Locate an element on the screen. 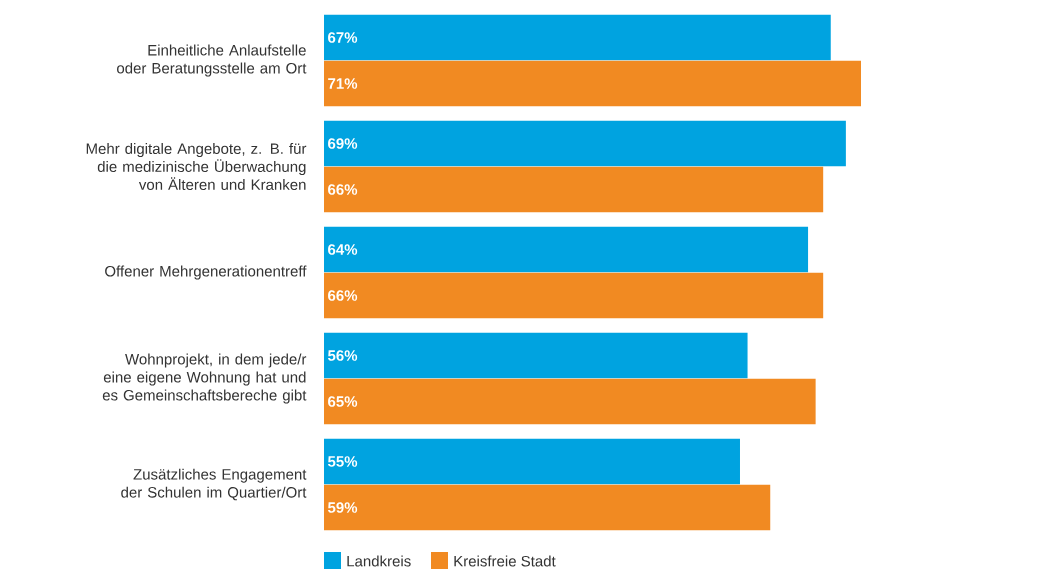 Image resolution: width=1053 pixels, height=572 pixels. data-label: 64% is located at coordinates (343, 249).